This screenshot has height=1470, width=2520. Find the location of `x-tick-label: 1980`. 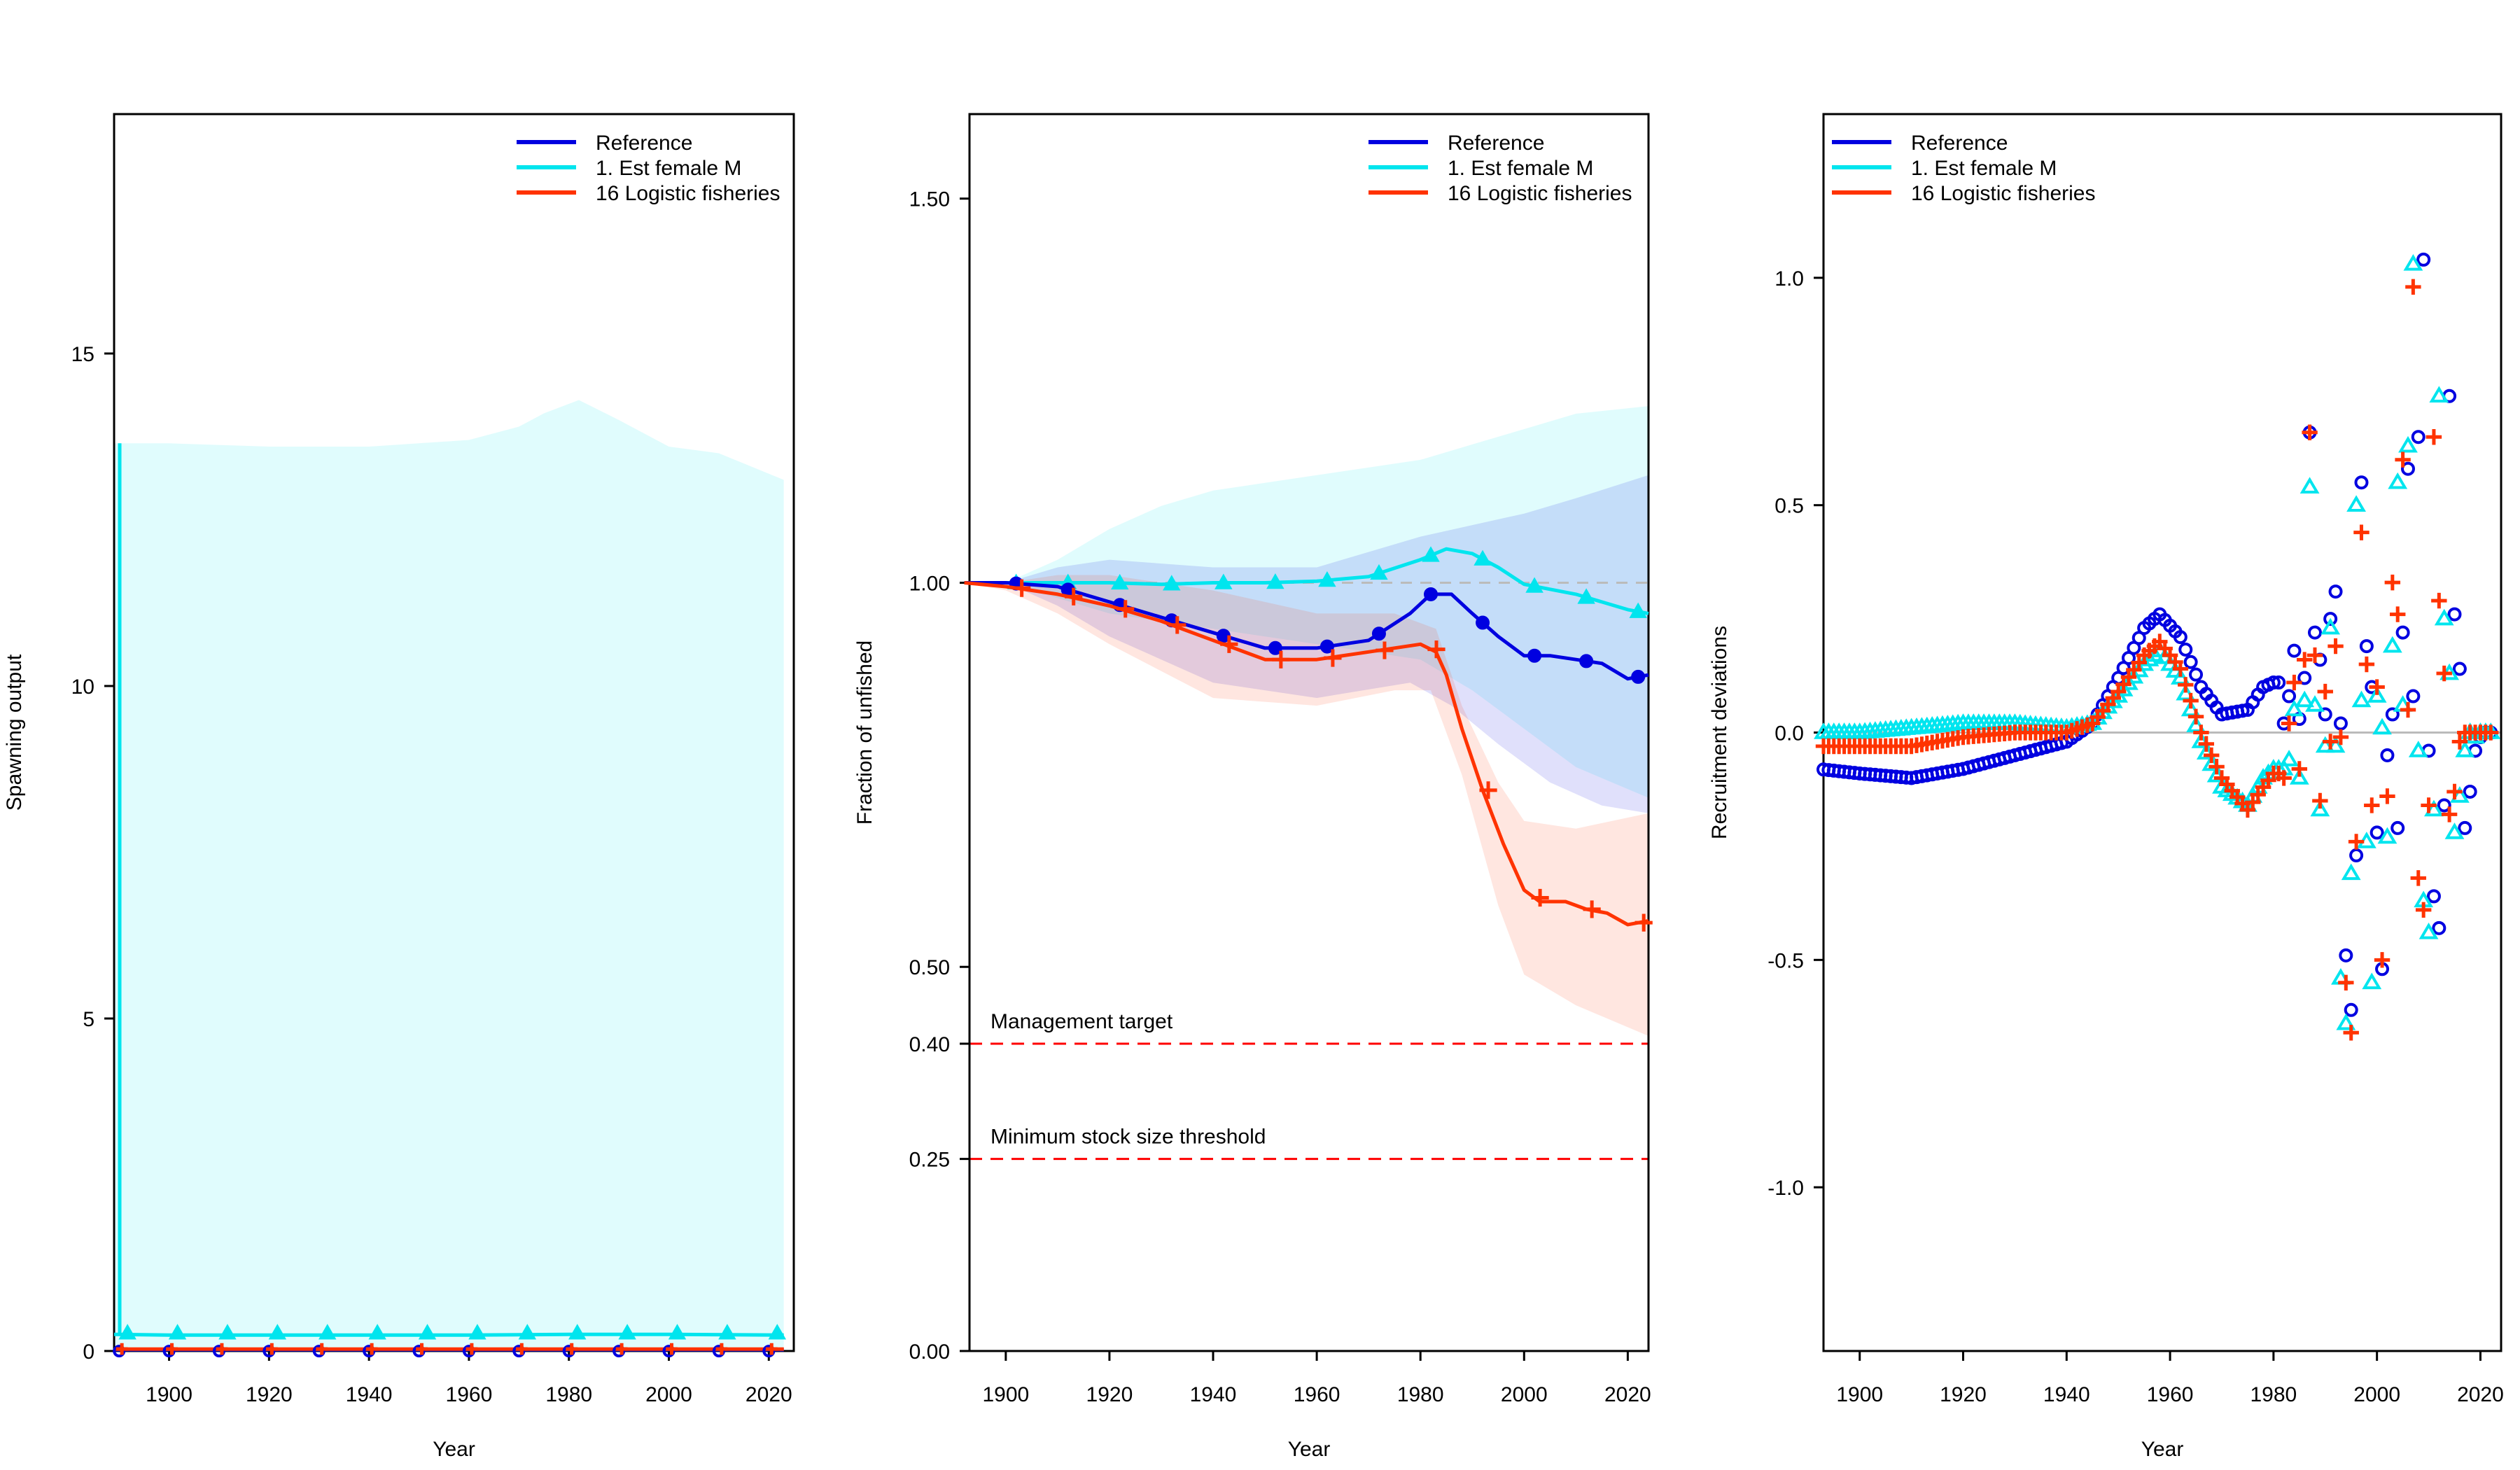

x-tick-label: 1980 is located at coordinates (568, 1394).